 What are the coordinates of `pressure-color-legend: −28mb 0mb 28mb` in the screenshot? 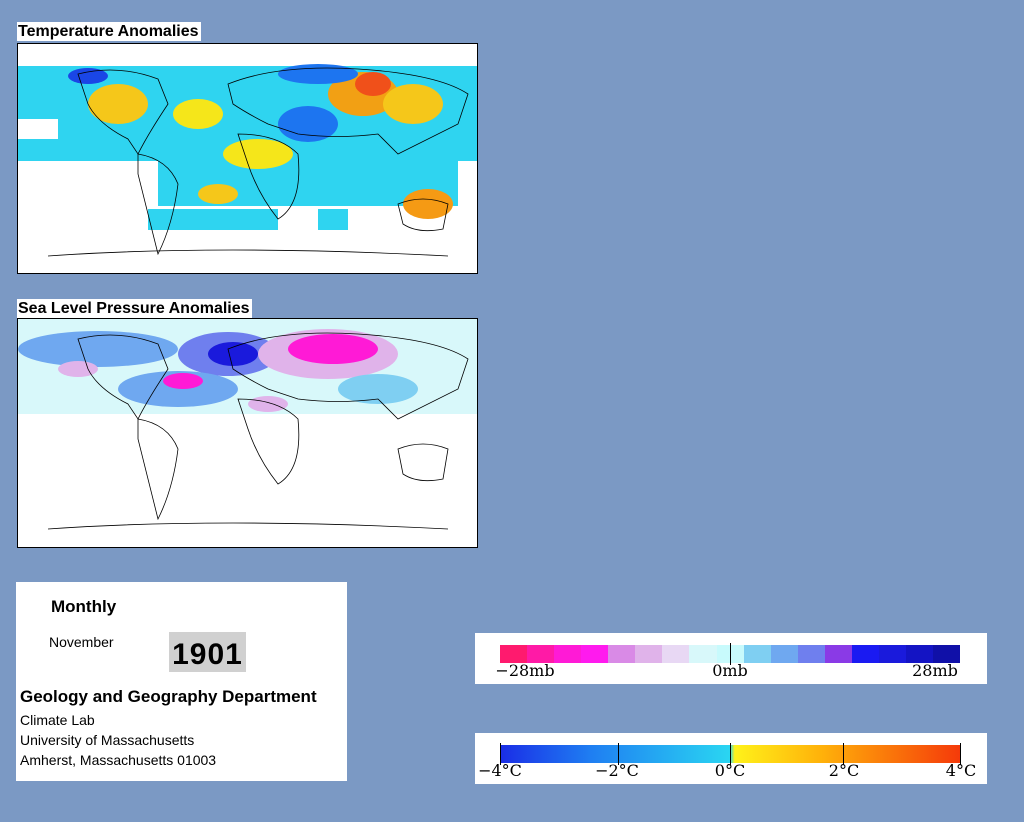 It's located at (731, 658).